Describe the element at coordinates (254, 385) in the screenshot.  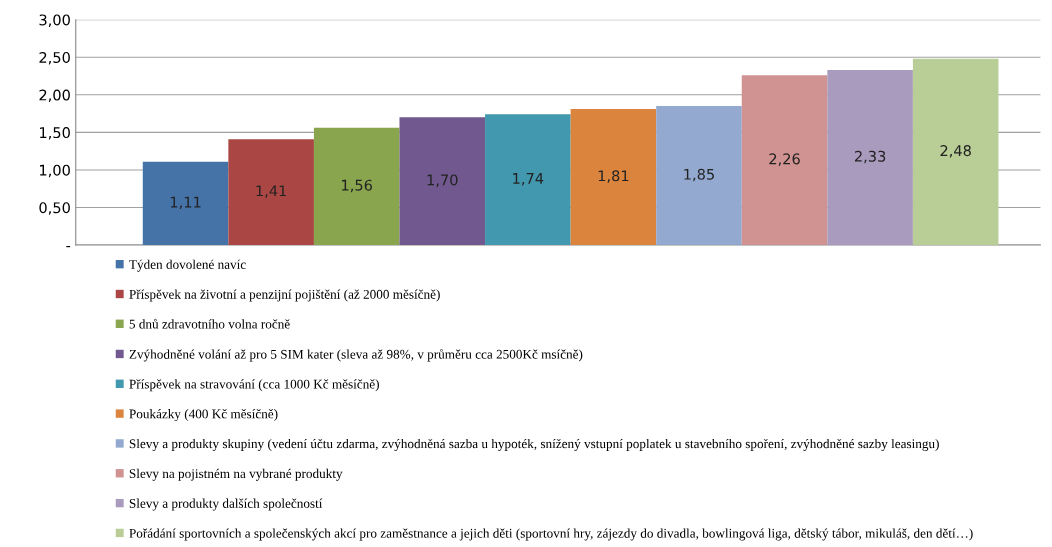
I see `legend-label: Příspěvek na stravování (cca 1000 Kč měsíčně)` at that location.